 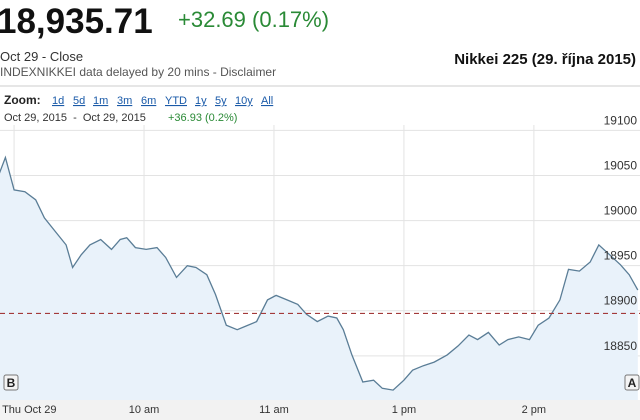 I want to click on y-tick-label: 19000, so click(x=621, y=211).